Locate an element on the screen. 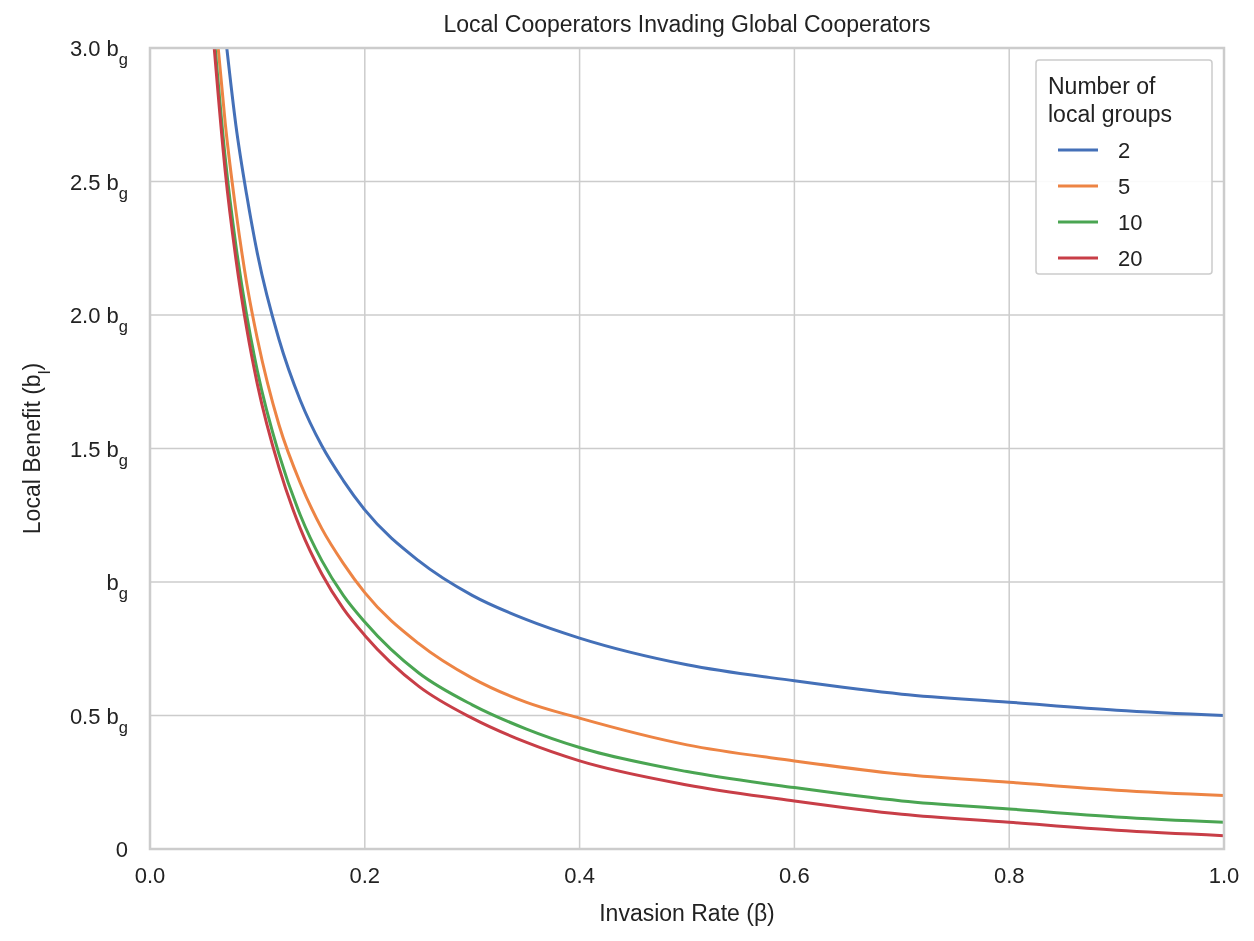 The height and width of the screenshot is (941, 1254). y-tick-label: 2.0 b$_{g}$ is located at coordinates (98, 319).